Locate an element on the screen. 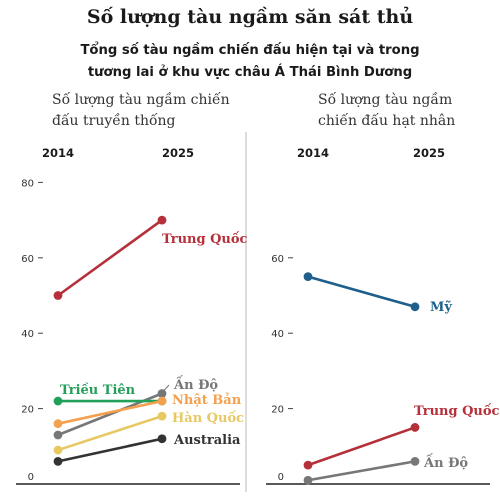 This screenshot has height=500, width=500. right-series-2-label: Ấn Độ is located at coordinates (445, 462).